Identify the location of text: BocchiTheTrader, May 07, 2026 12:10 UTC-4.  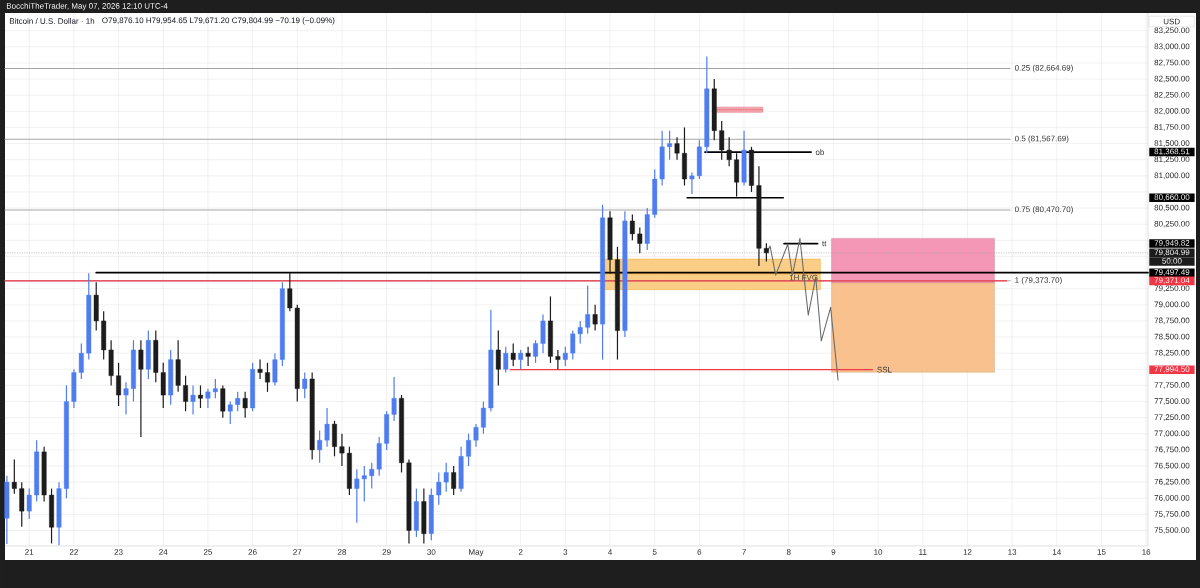
(87, 6).